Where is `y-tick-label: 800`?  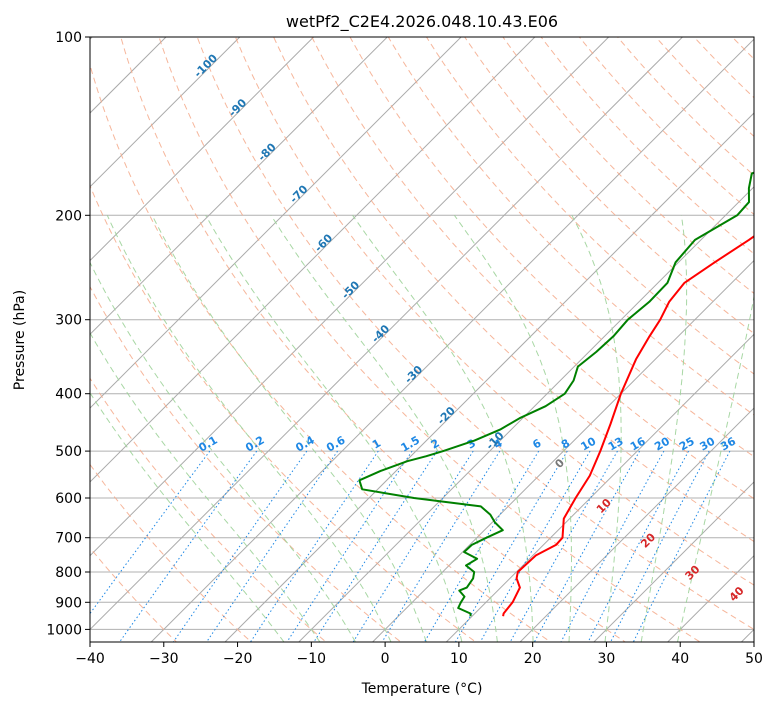
y-tick-label: 800 is located at coordinates (68, 573).